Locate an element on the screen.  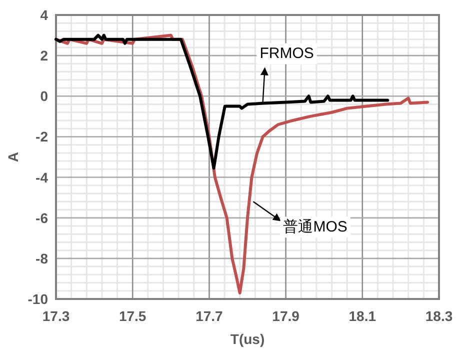
y-tick-label: 0 is located at coordinates (44, 96).